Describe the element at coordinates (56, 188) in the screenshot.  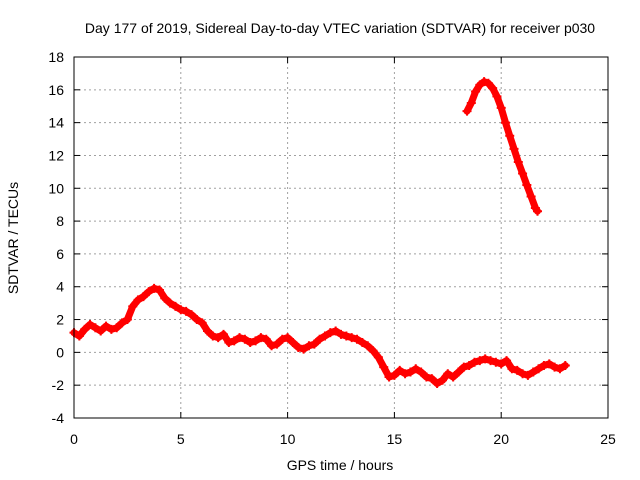
I see `y-tick-label: 10` at that location.